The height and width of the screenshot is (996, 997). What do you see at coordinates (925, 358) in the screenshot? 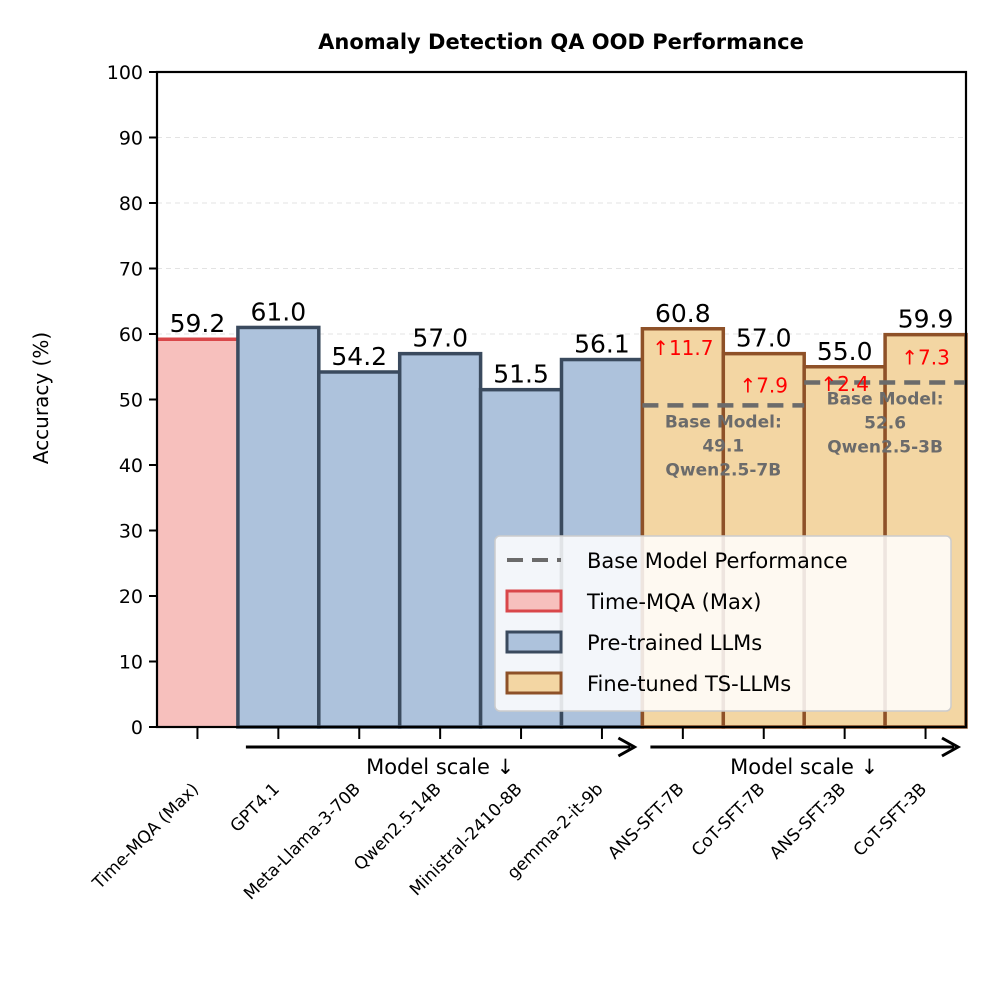
I see `improvement-label: ↑7.3` at bounding box center [925, 358].